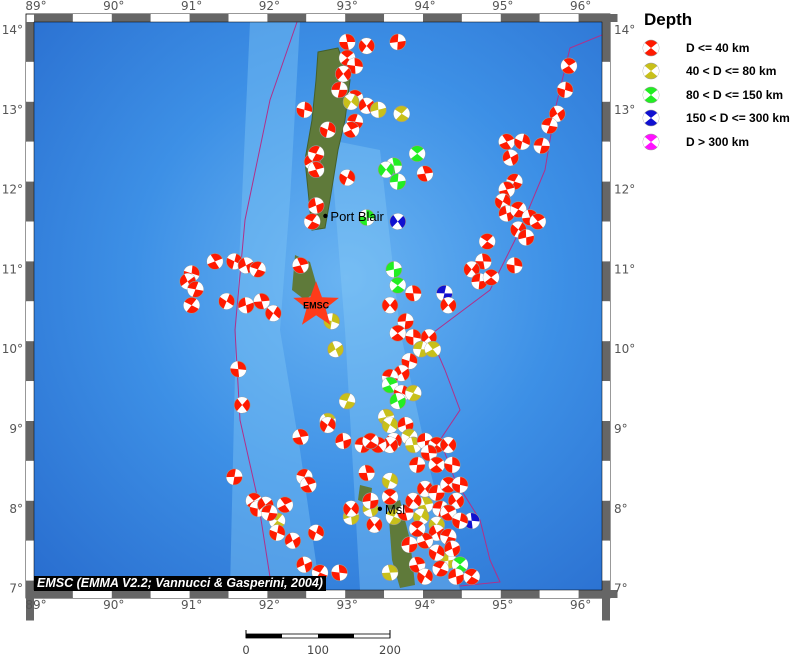  I want to click on legend-label: D <= 40 km, so click(718, 47).